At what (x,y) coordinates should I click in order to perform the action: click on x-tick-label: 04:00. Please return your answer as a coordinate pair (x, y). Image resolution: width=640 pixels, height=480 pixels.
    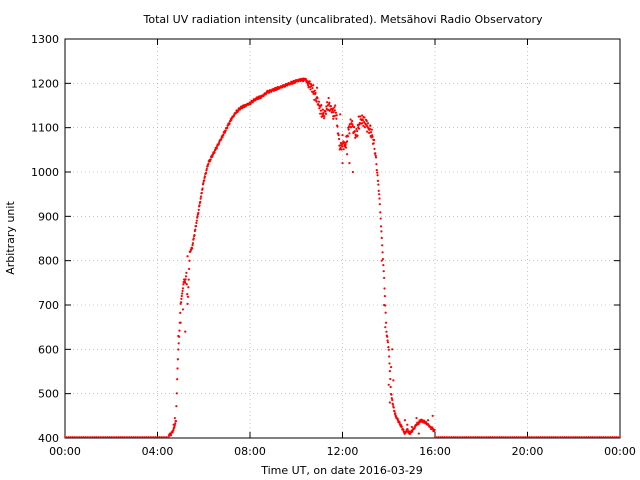
    Looking at the image, I should click on (158, 451).